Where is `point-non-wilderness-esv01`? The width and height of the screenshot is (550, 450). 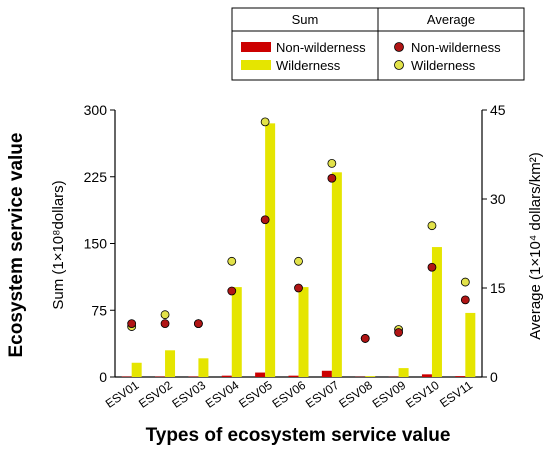 point-non-wilderness-esv01 is located at coordinates (132, 324).